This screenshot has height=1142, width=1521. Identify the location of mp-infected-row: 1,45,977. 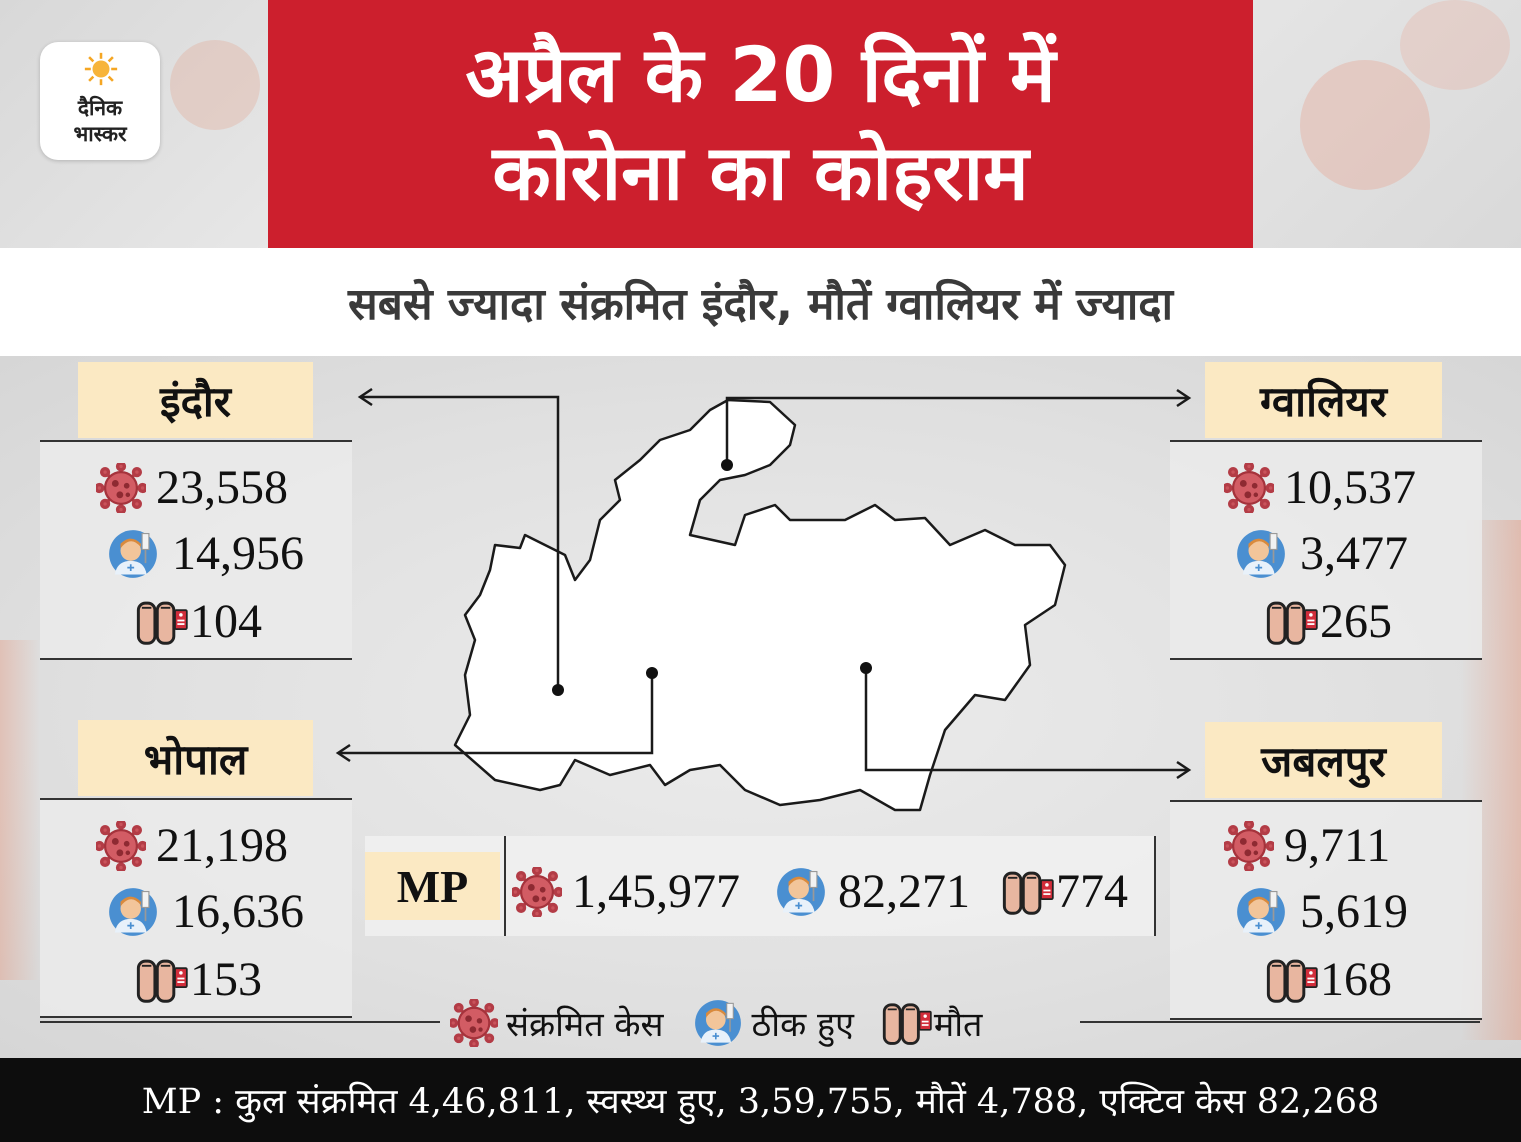
(626, 892).